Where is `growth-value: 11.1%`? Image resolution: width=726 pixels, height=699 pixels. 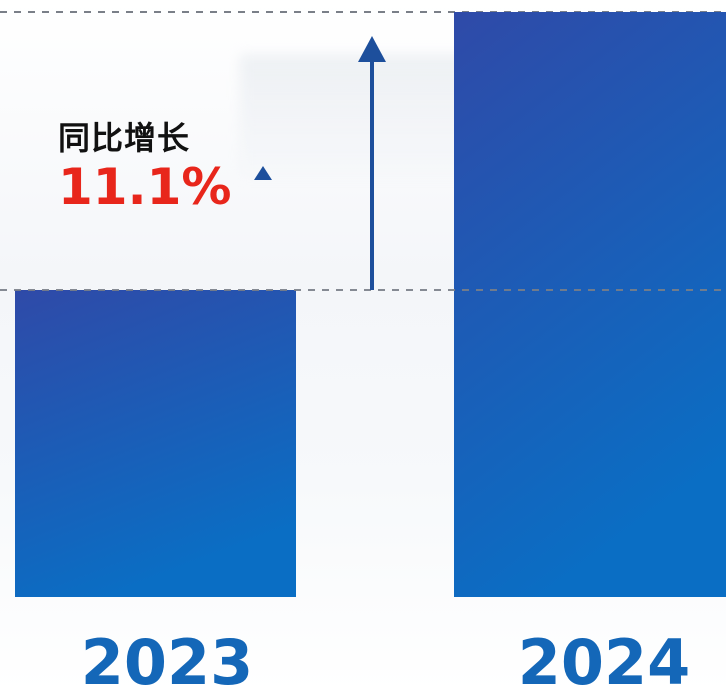 growth-value: 11.1% is located at coordinates (145, 187).